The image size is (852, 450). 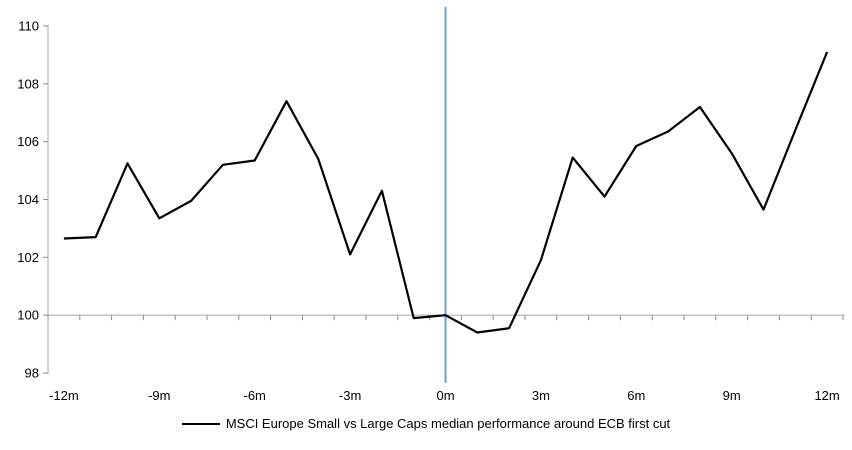 I want to click on y-tick-label: 106, so click(x=28, y=141).